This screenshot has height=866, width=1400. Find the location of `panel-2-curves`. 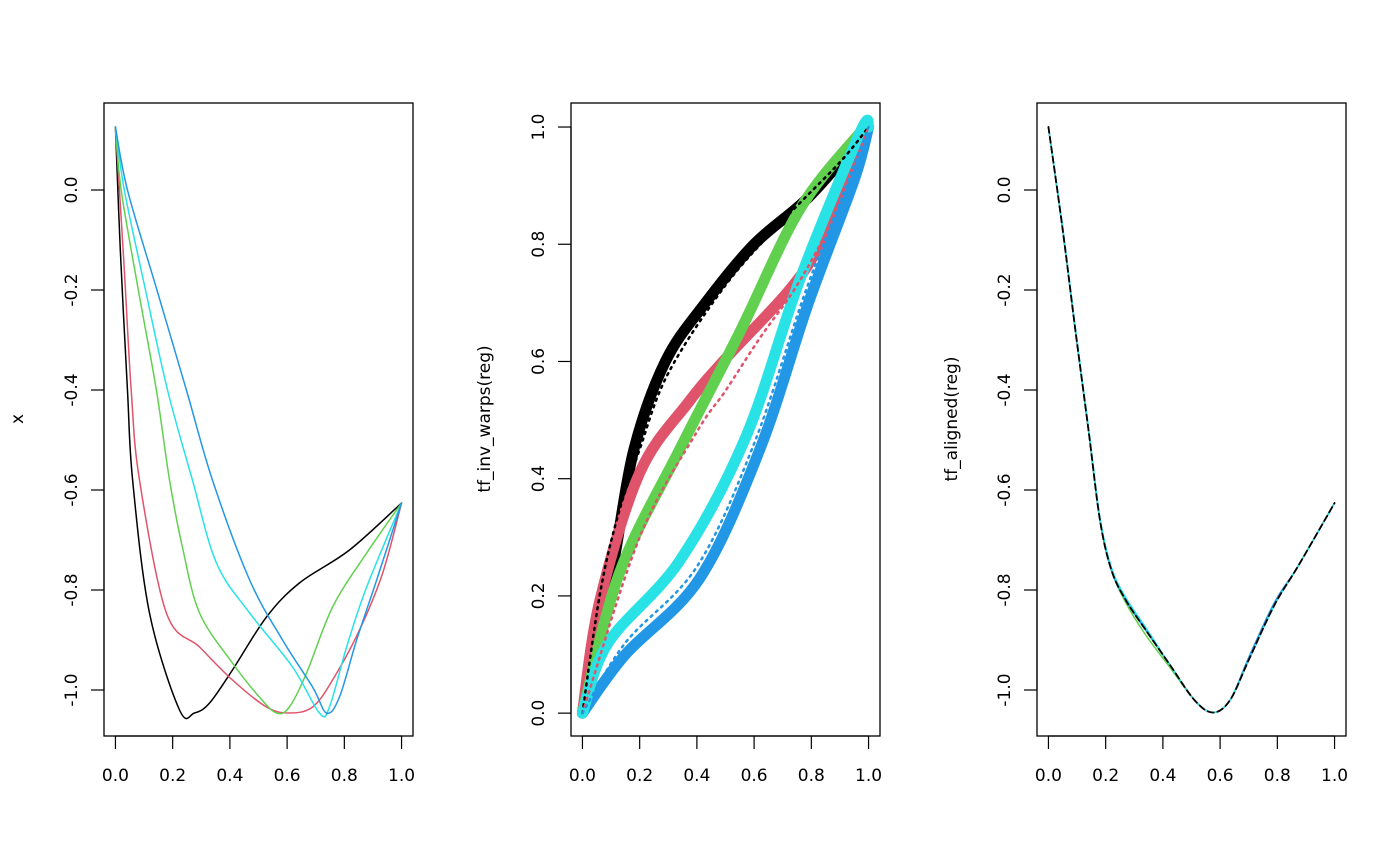

panel-2-curves is located at coordinates (725, 416).